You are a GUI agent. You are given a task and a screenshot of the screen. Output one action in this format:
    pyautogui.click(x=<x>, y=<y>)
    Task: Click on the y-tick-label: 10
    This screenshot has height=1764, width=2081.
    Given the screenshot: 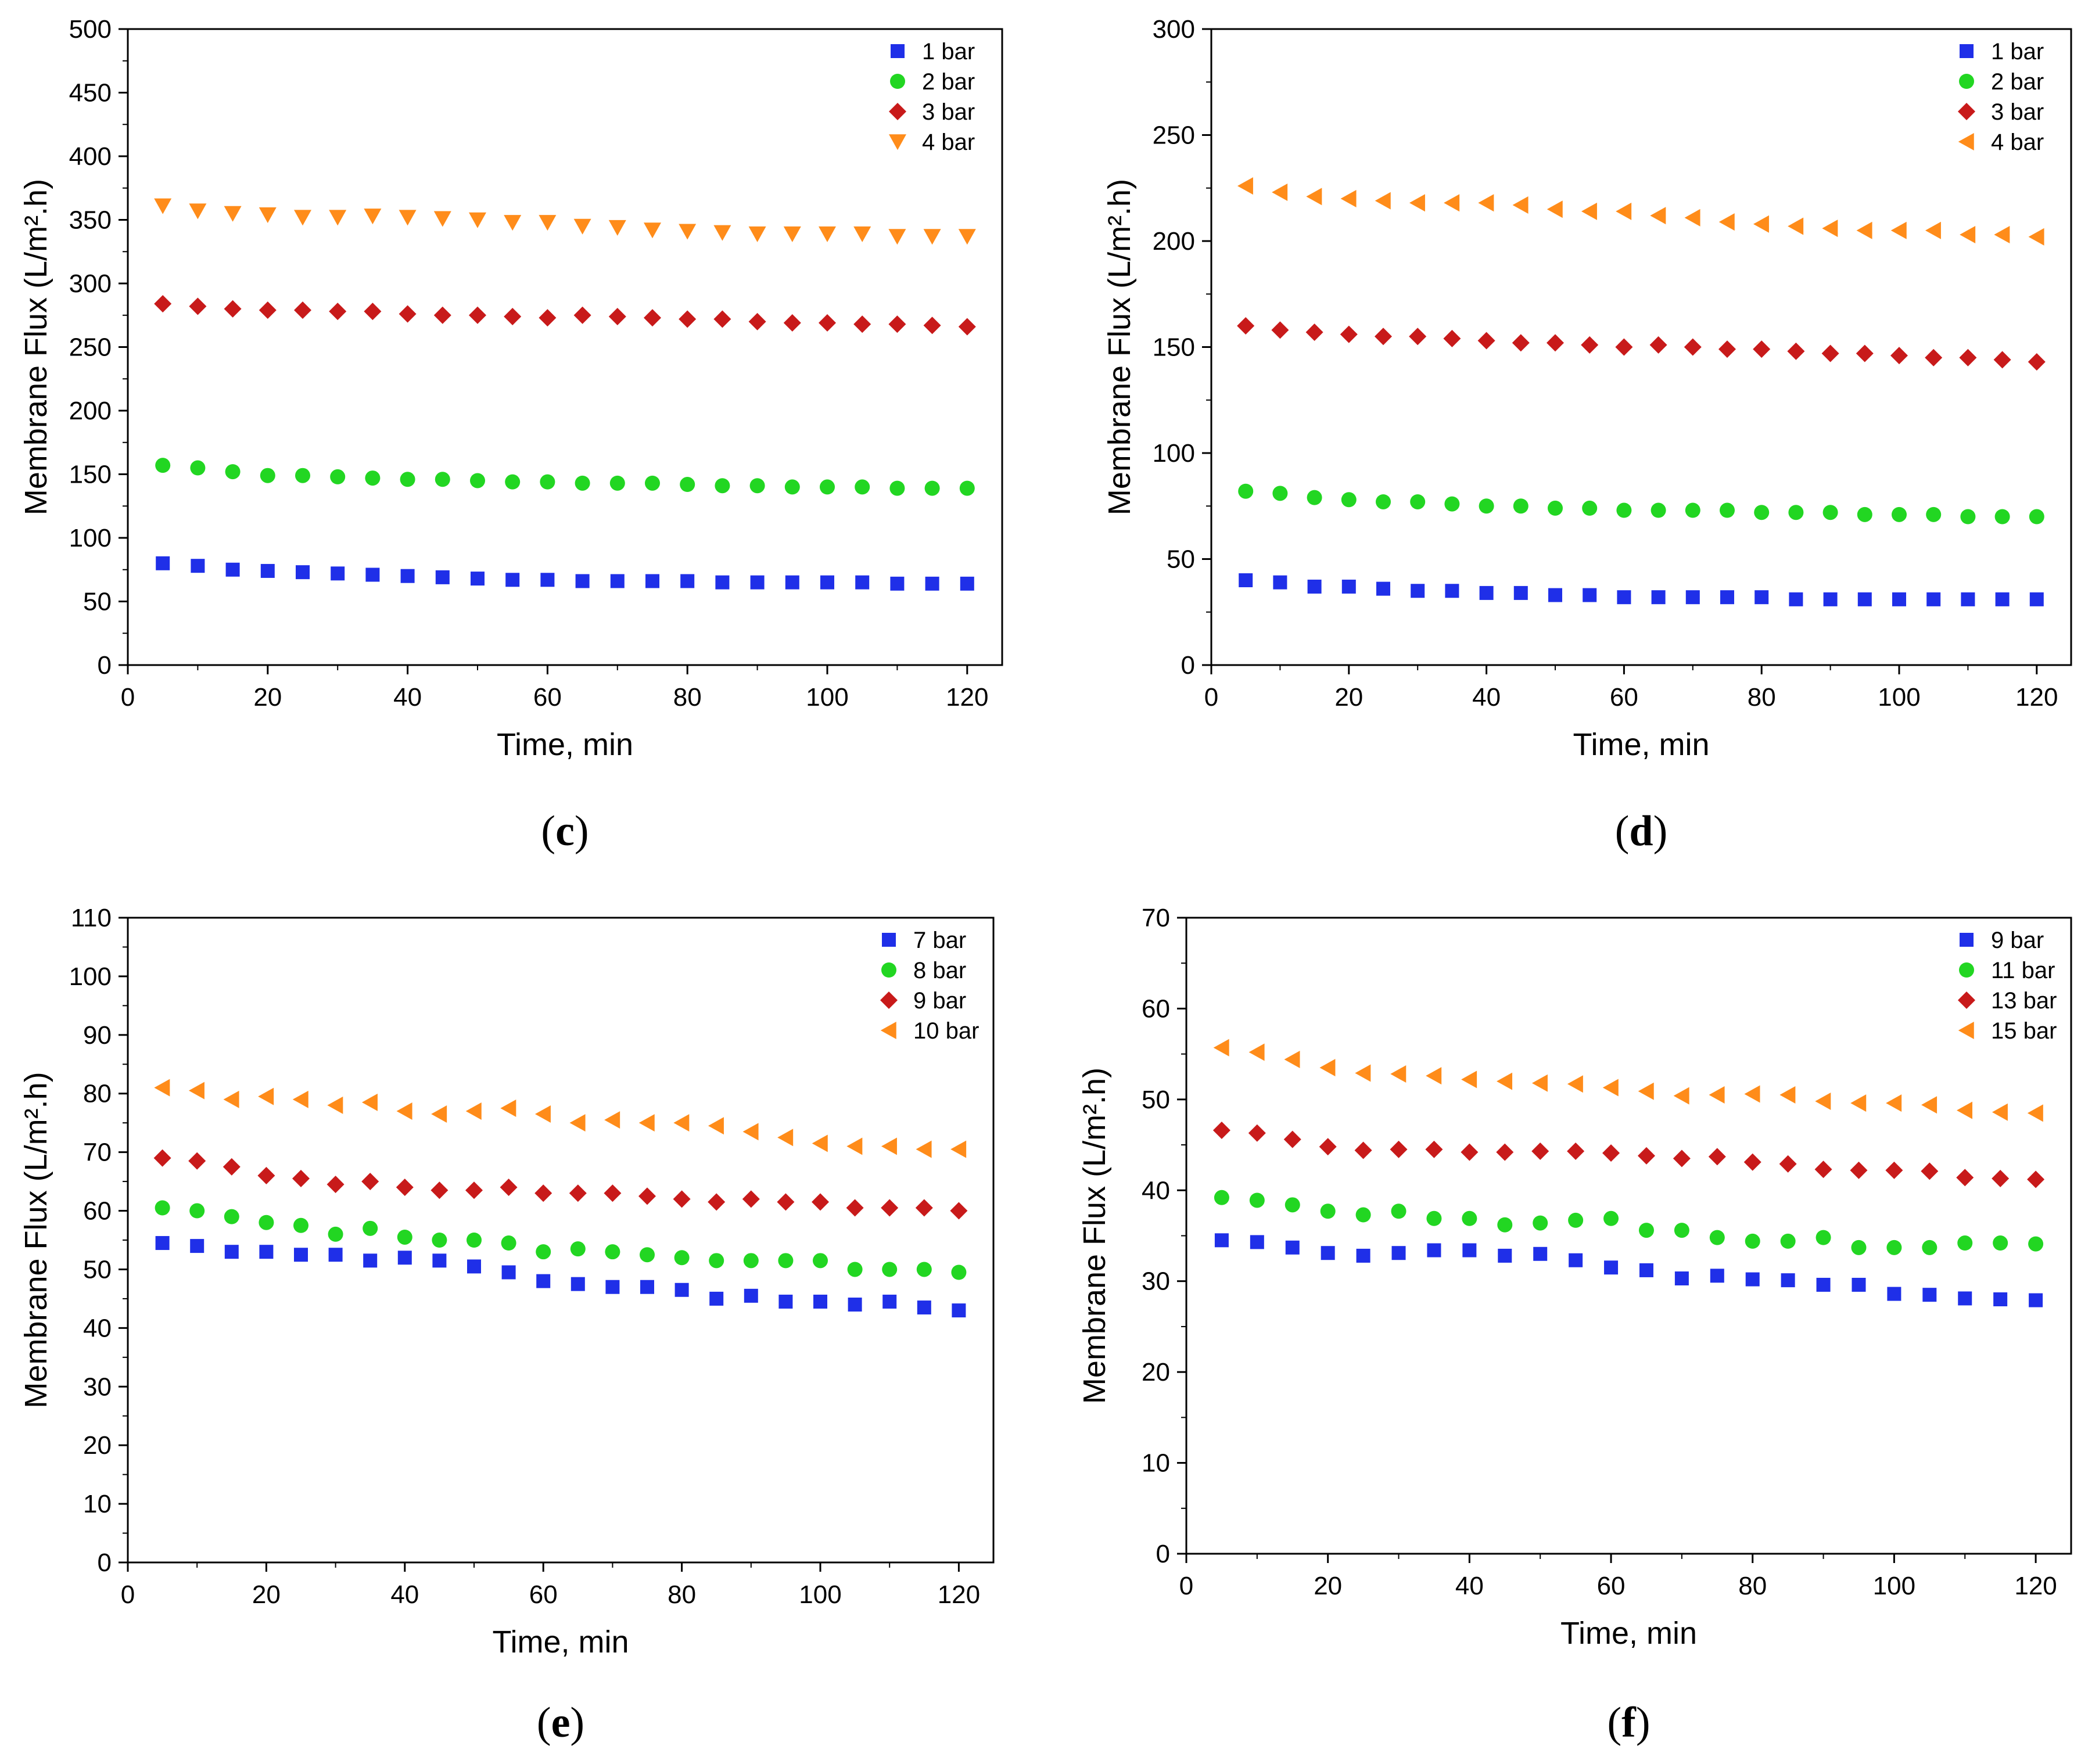 What is the action you would take?
    pyautogui.click(x=1156, y=1463)
    